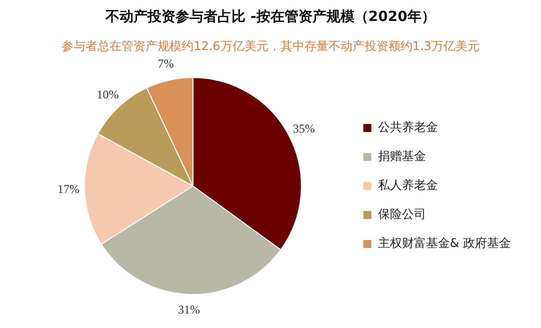 The width and height of the screenshot is (541, 328). Describe the element at coordinates (270, 17) in the screenshot. I see `chart-title: 不动产投资参与者占比 -按在管资产规模（2020年）` at that location.